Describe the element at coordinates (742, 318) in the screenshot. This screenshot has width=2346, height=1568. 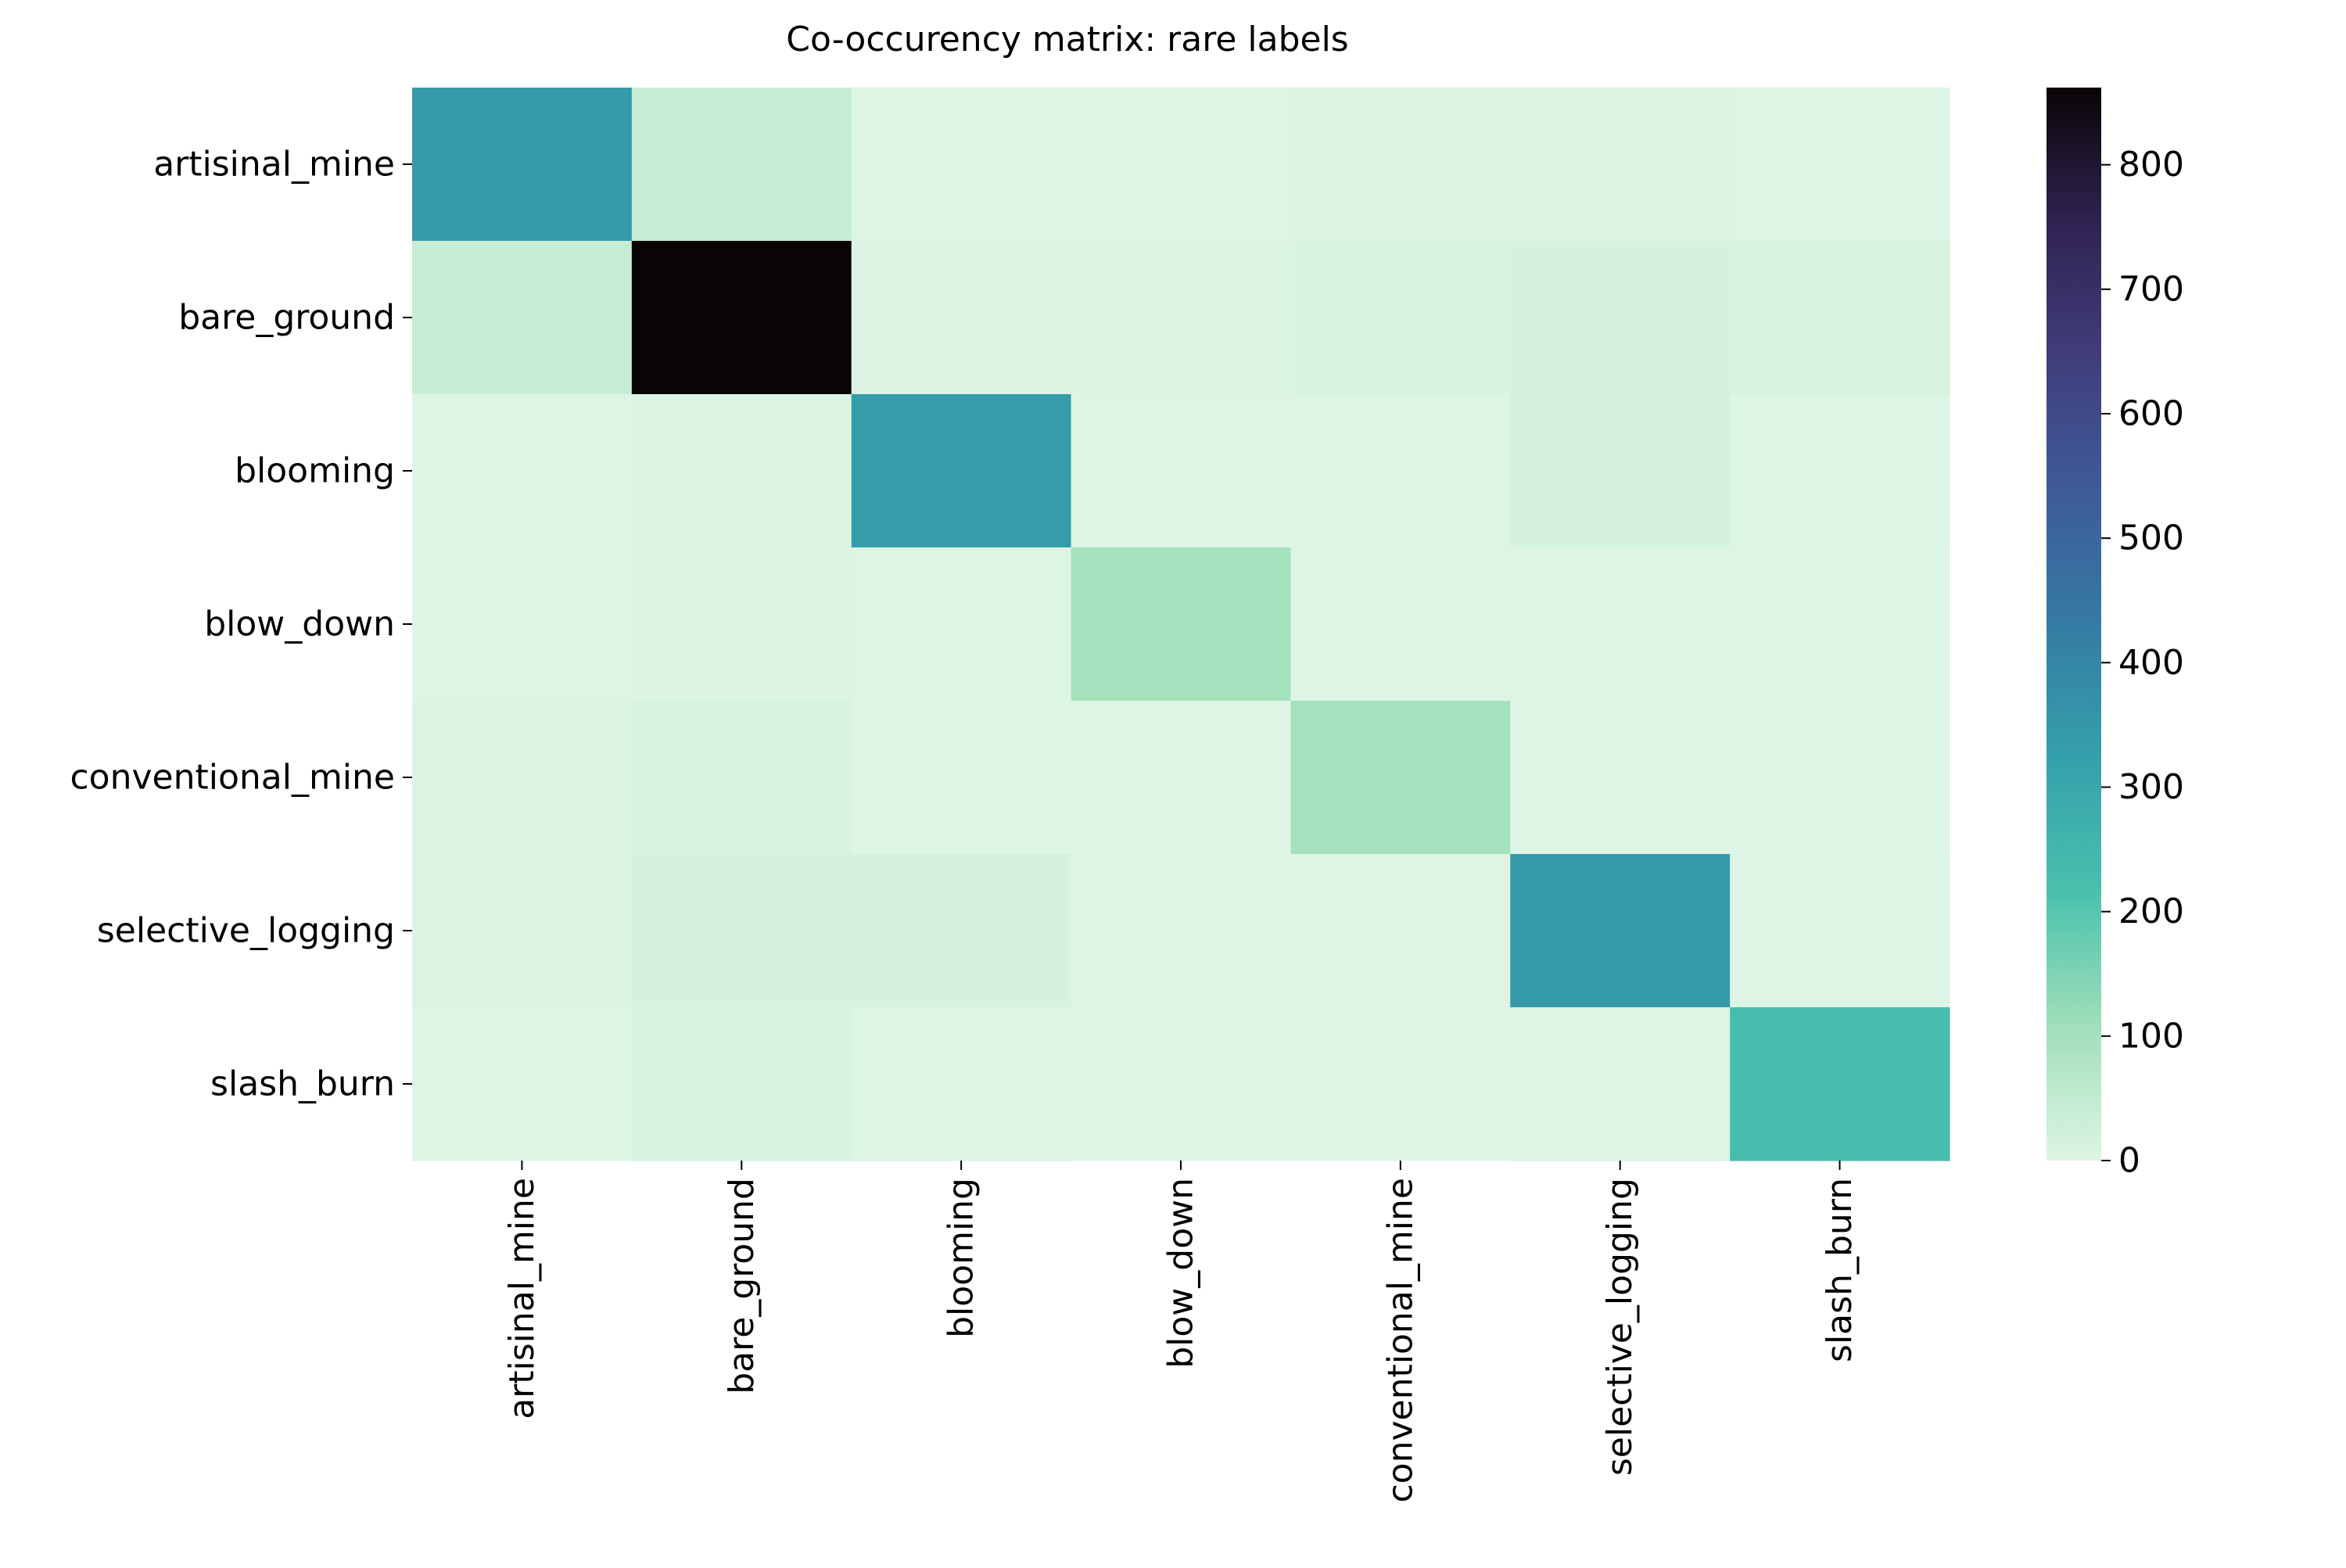
I see `heatmap-cell-bare_ground-bare_ground` at that location.